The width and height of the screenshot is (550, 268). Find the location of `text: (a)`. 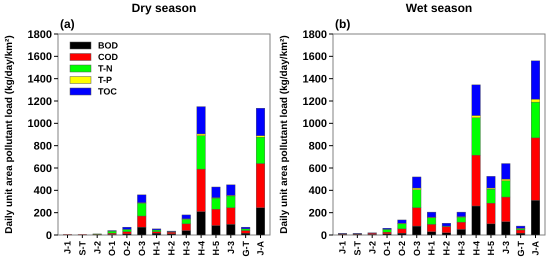

text: (a) is located at coordinates (67, 24).